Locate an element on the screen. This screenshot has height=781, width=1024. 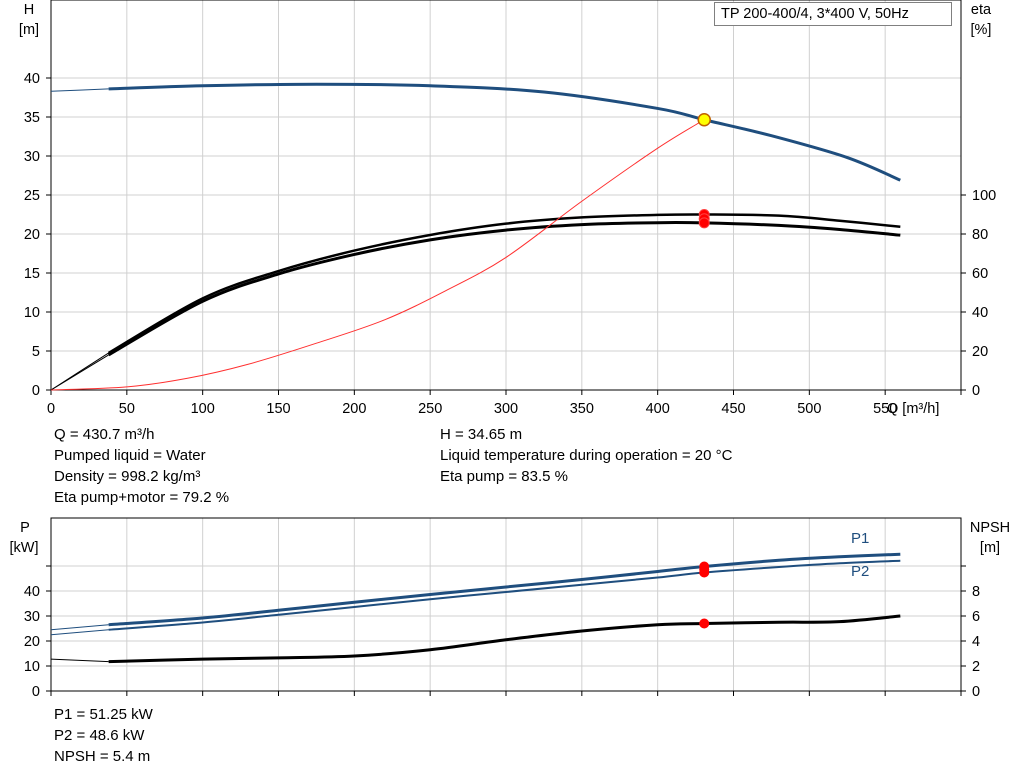
x-tick-label: 400 is located at coordinates (658, 409).